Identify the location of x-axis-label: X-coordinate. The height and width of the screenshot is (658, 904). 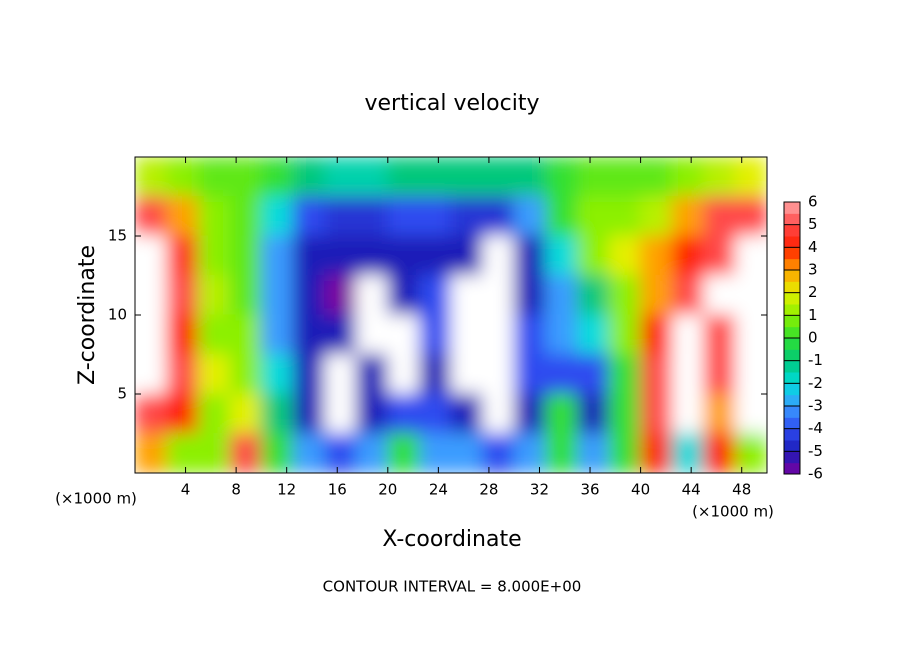
(451, 539).